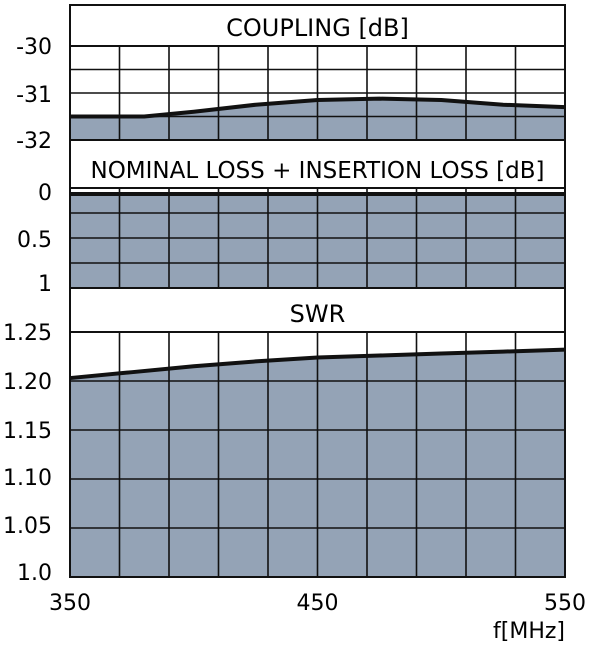 The height and width of the screenshot is (646, 600). Describe the element at coordinates (45, 284) in the screenshot. I see `y-tick-label: 1` at that location.